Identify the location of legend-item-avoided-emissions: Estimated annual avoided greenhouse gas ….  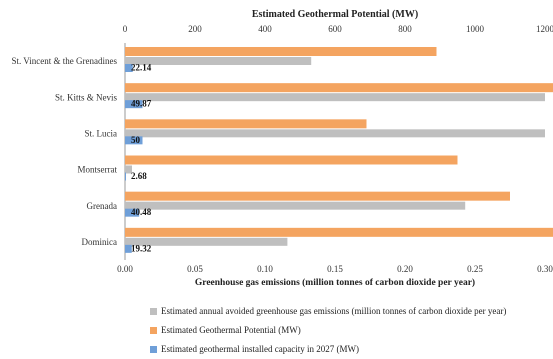
(328, 311).